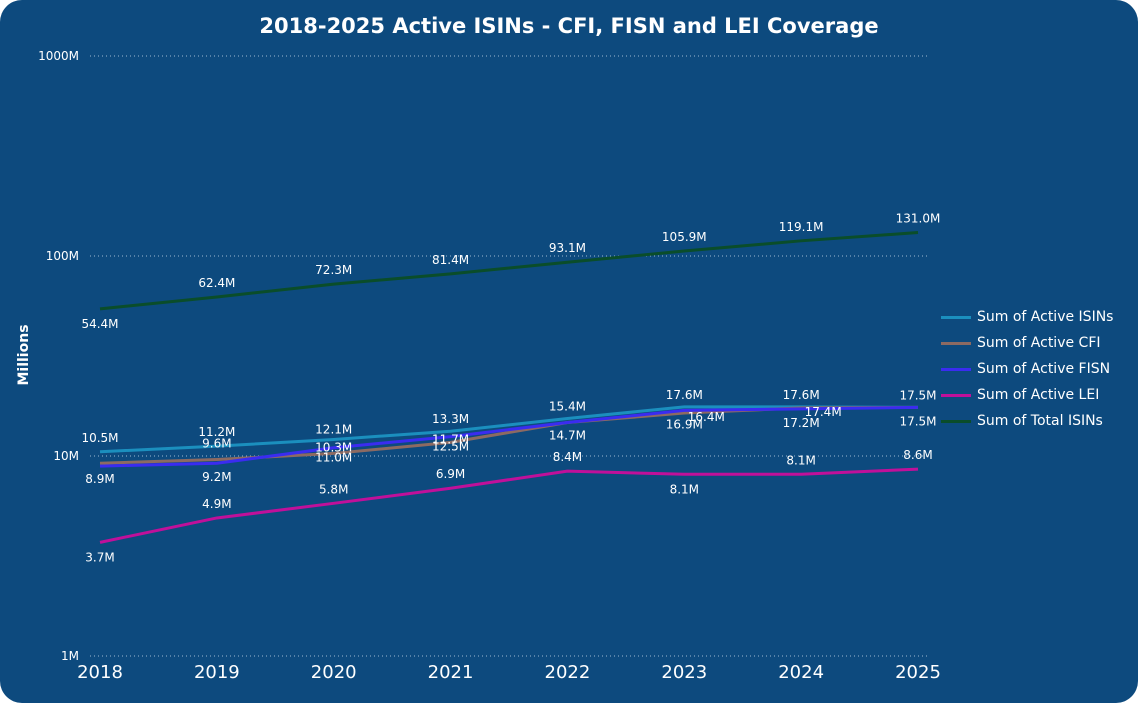 The height and width of the screenshot is (703, 1138). I want to click on x-tick-label: 2023, so click(684, 672).